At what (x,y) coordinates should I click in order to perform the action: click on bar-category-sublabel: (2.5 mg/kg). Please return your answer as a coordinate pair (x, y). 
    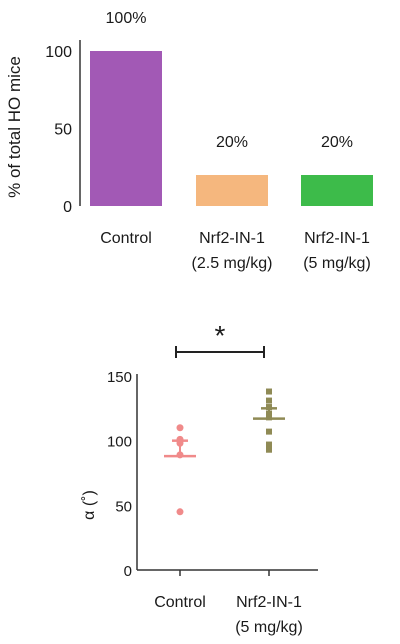
    Looking at the image, I should click on (232, 263).